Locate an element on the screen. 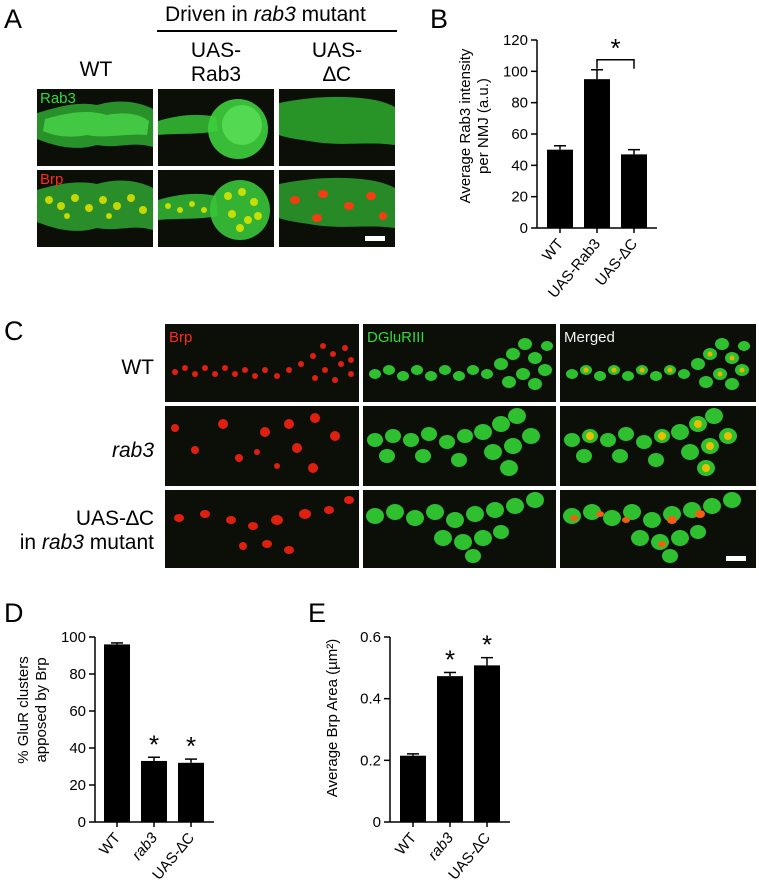 The width and height of the screenshot is (759, 885). panel-a-header: Driven in rab3 mutant is located at coordinates (265, 15).